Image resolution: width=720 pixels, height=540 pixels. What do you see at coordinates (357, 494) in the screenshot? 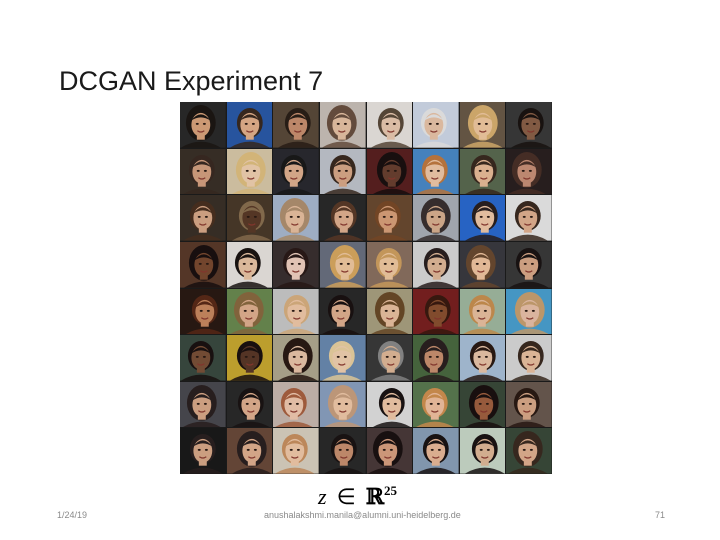
I see `latent-space-formula: z ∈ ℝ25` at bounding box center [357, 494].